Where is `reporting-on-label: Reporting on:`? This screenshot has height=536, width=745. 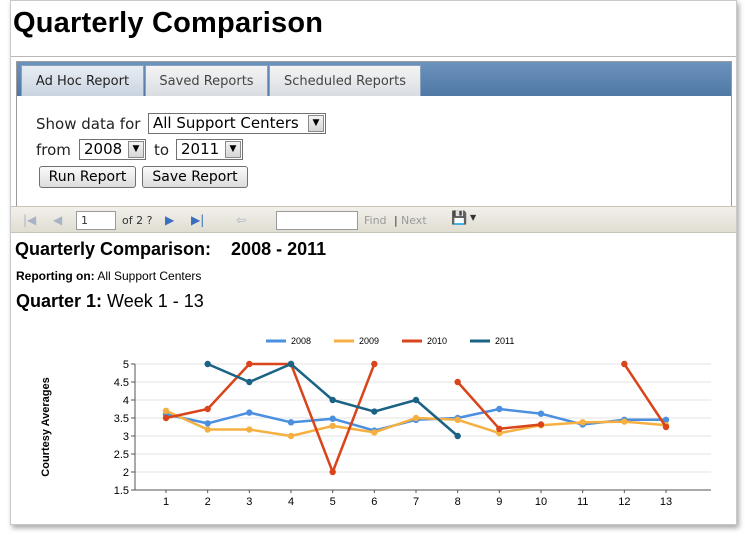 reporting-on-label: Reporting on: is located at coordinates (55, 276).